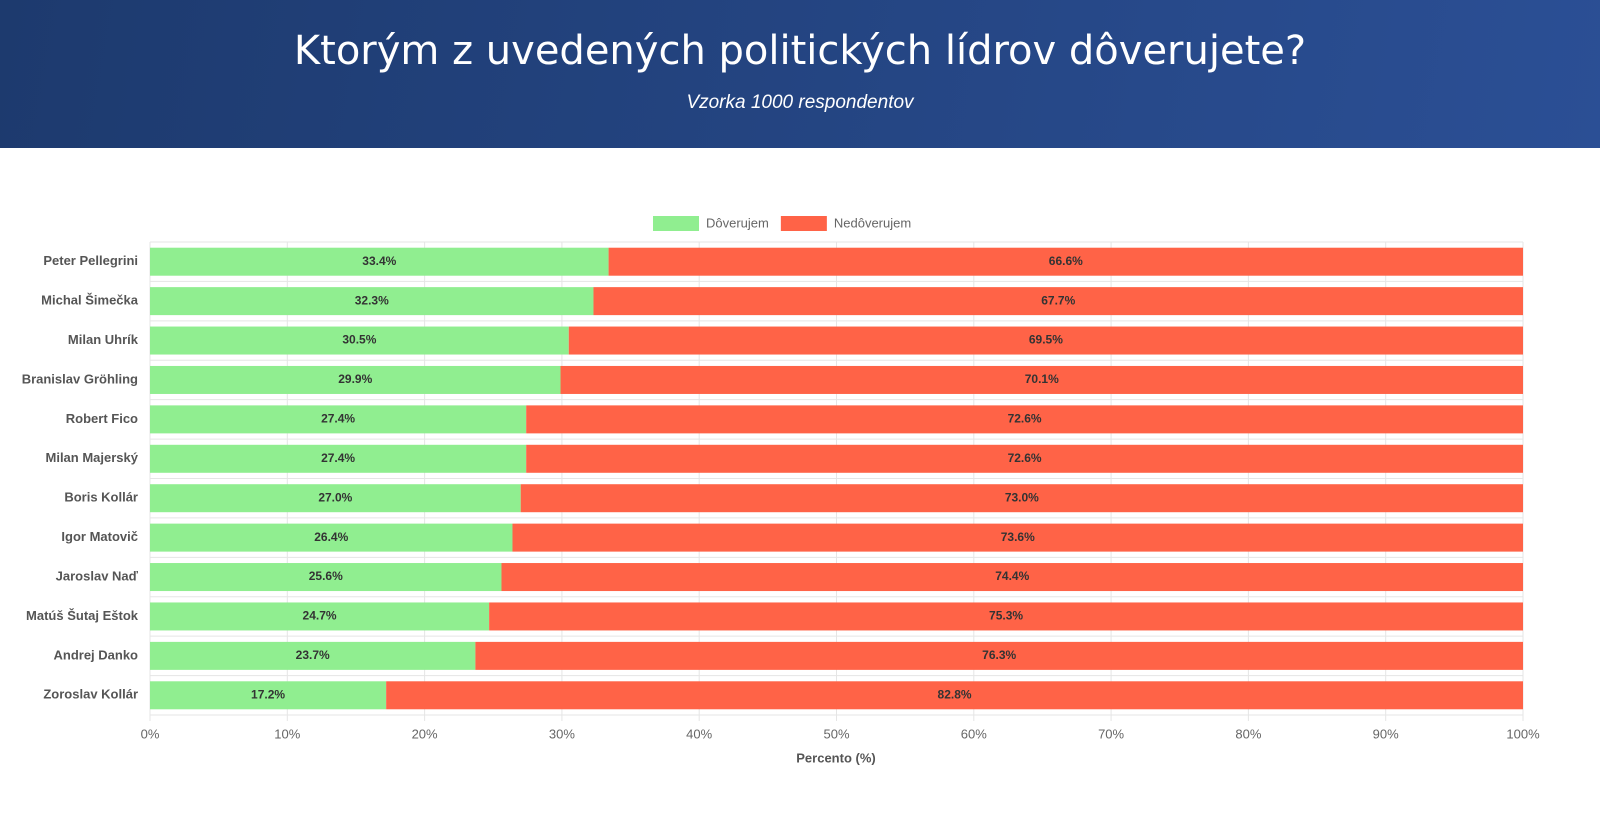 The image size is (1600, 839). Describe the element at coordinates (737, 222) in the screenshot. I see `legend-label: Dôverujem` at that location.